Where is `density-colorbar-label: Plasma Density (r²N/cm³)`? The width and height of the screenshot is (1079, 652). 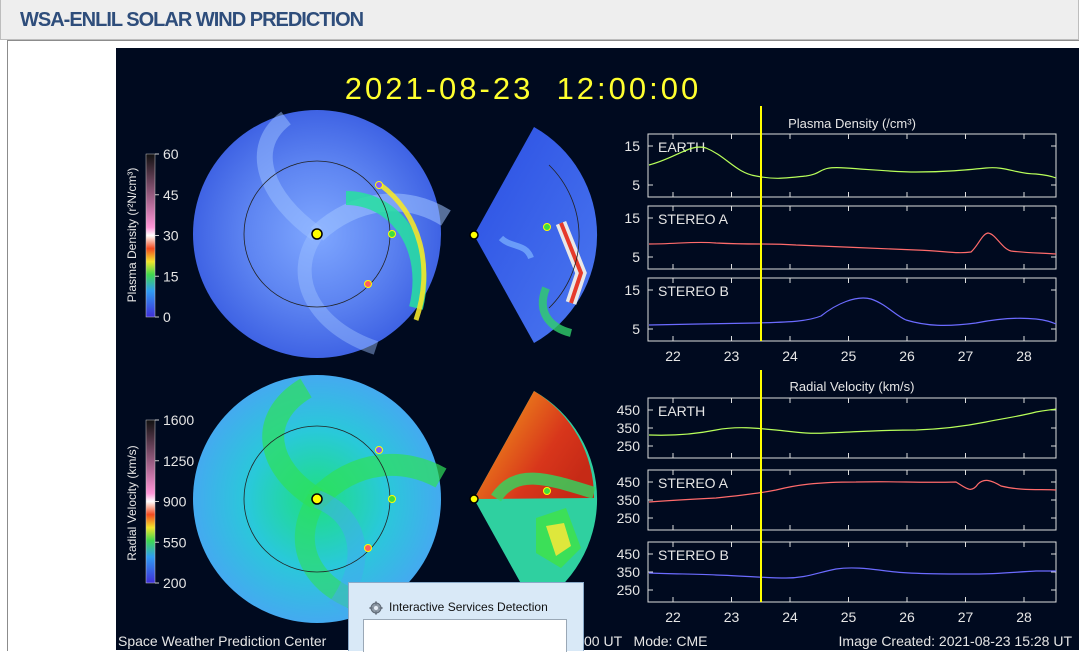 density-colorbar-label: Plasma Density (r²N/cm³) is located at coordinates (132, 235).